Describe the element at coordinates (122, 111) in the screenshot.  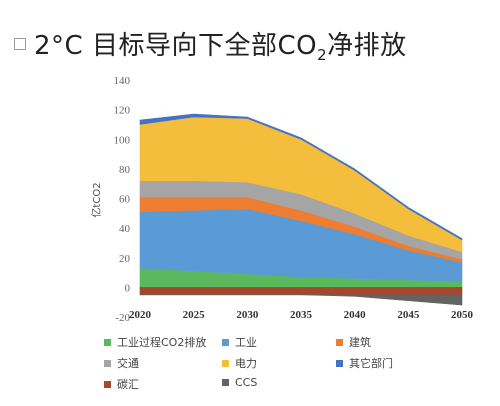
I see `y-tick-label: 120` at that location.